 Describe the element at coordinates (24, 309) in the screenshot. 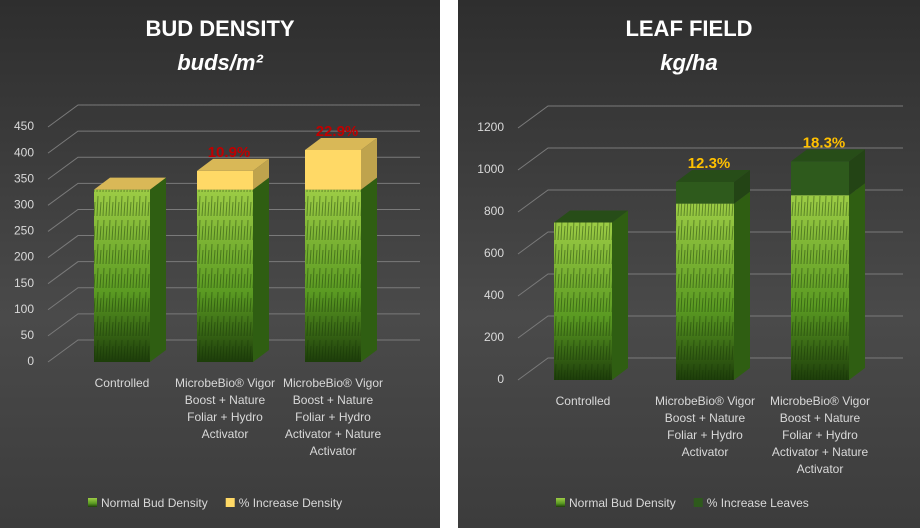

I see `y-tick-label: 100` at that location.